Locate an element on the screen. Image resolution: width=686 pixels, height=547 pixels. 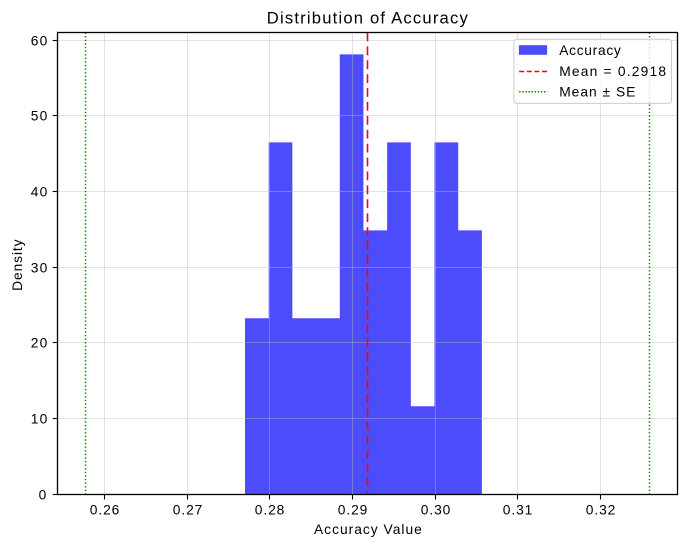
svg-text: Mean ± SE is located at coordinates (597, 91).